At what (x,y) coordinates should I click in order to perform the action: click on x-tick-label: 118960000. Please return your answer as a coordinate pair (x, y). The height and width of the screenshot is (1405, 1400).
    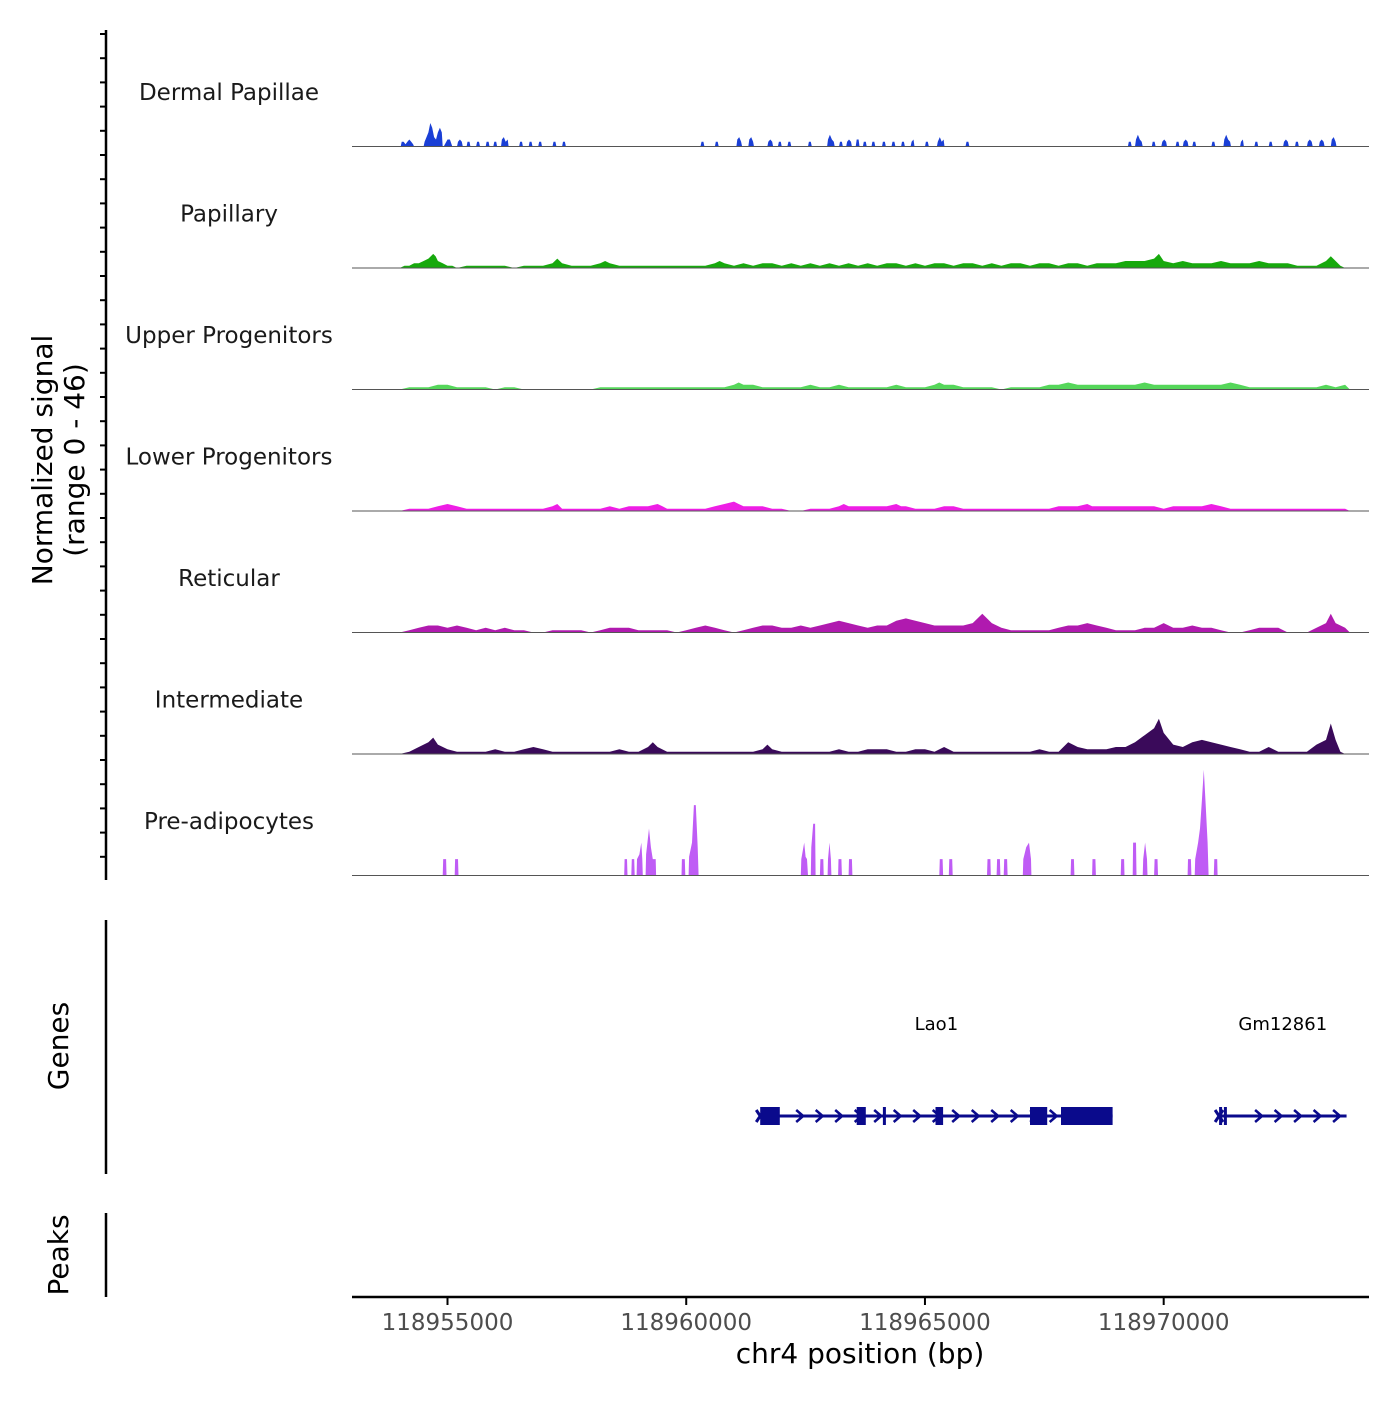
    Looking at the image, I should click on (686, 1323).